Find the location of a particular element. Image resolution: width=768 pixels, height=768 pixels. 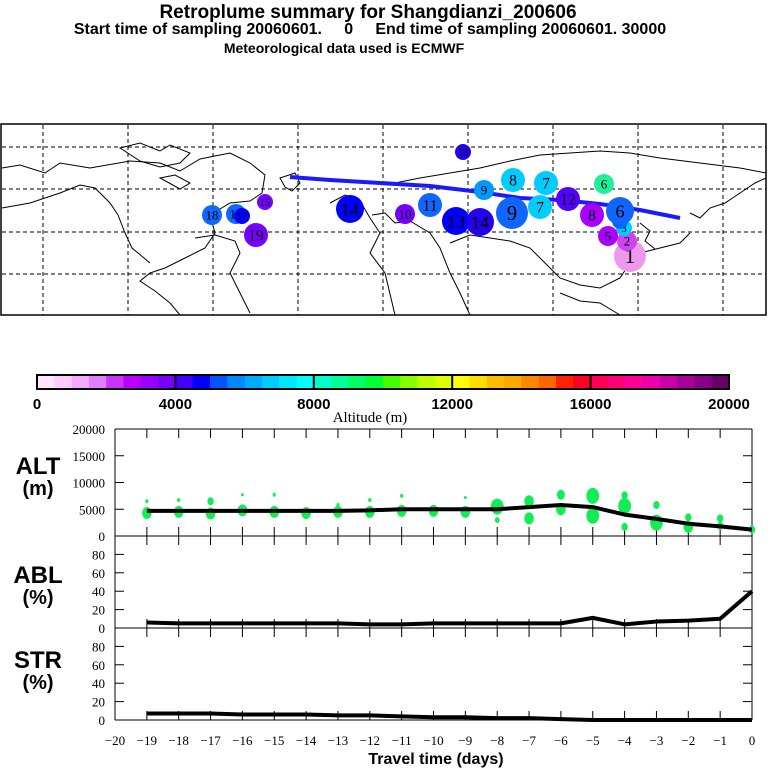

x-tick-label: −15 is located at coordinates (274, 740).